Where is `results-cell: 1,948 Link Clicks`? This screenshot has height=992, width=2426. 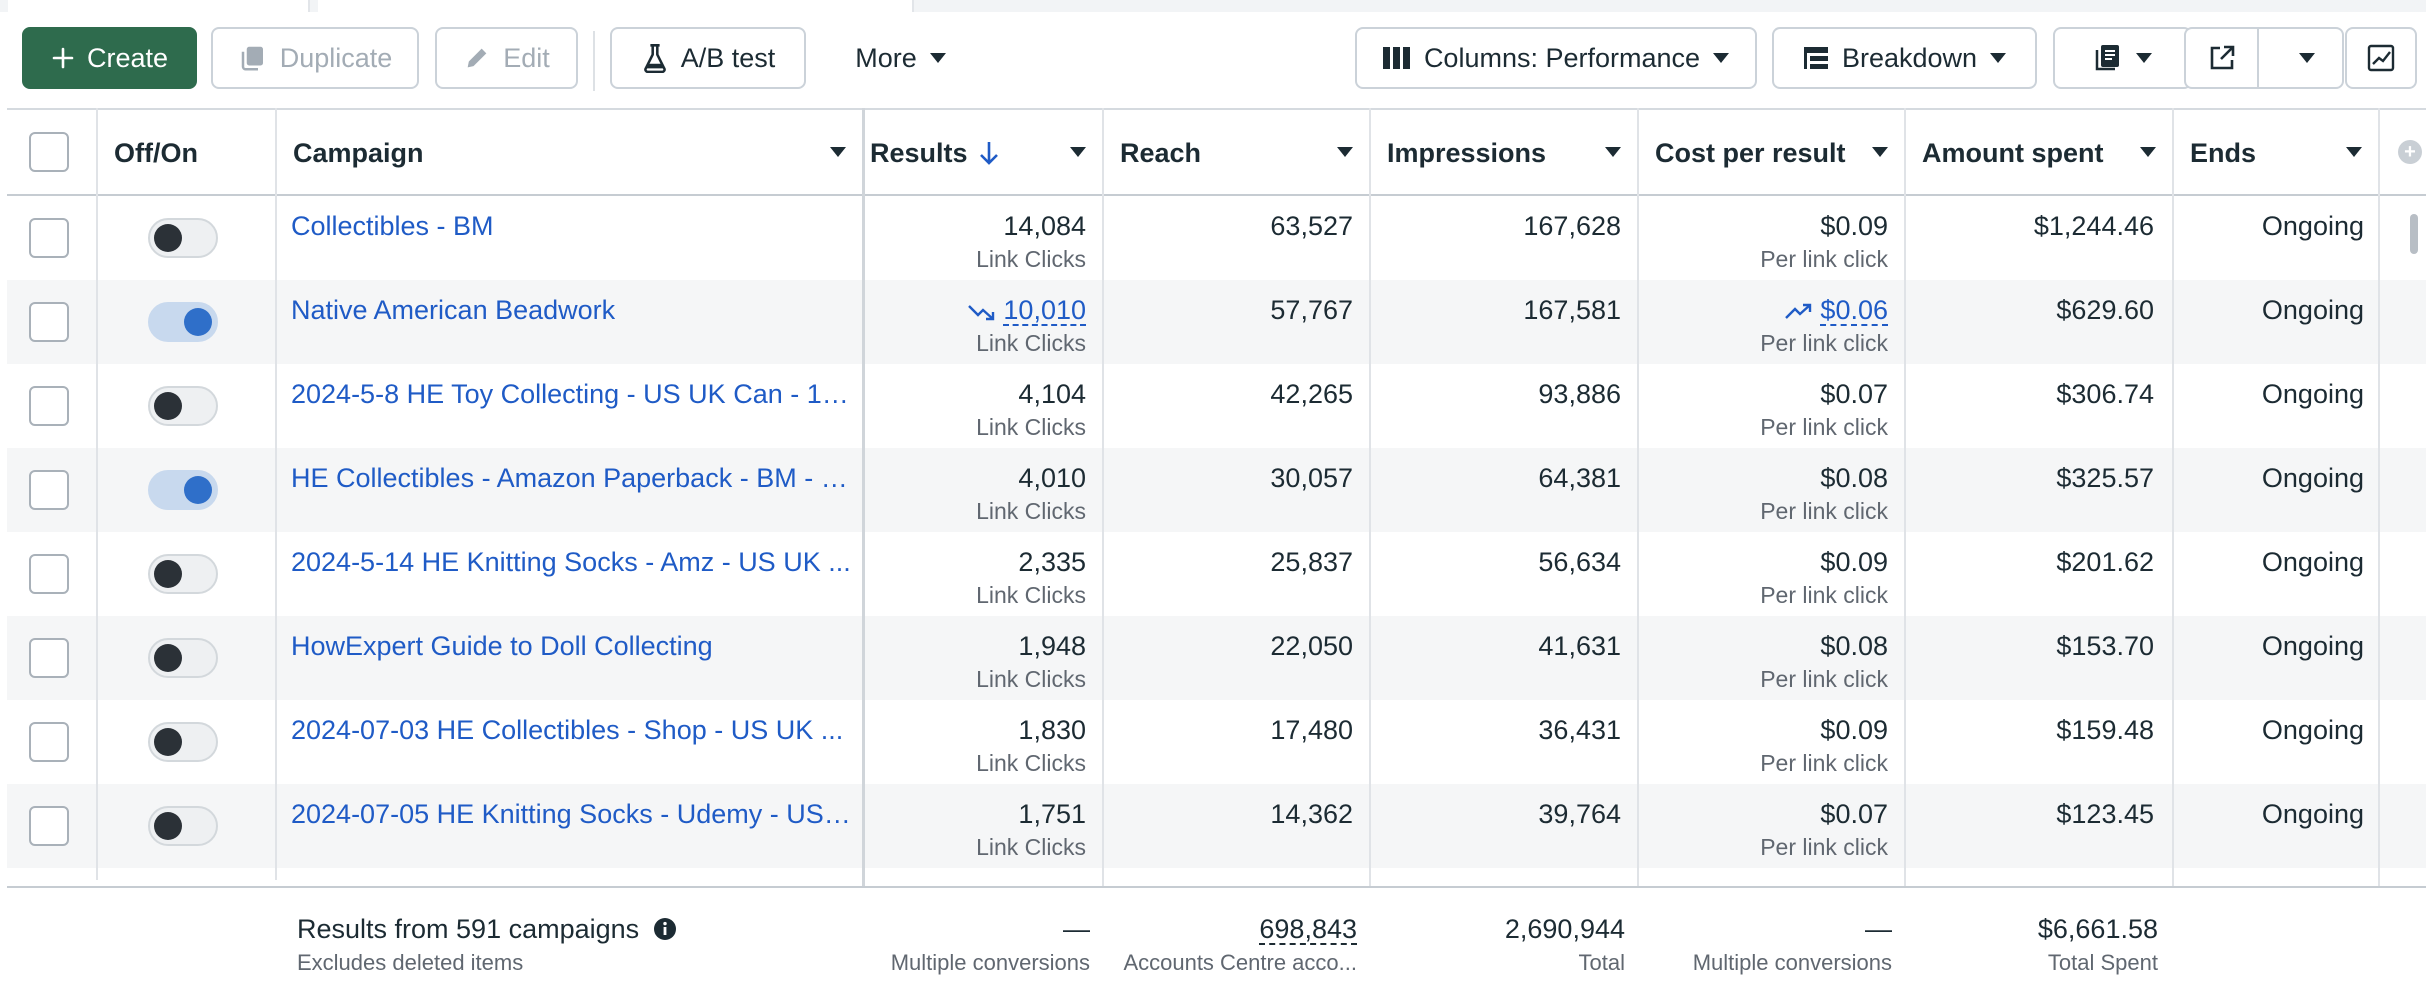
results-cell: 1,948 Link Clicks is located at coordinates (982, 658).